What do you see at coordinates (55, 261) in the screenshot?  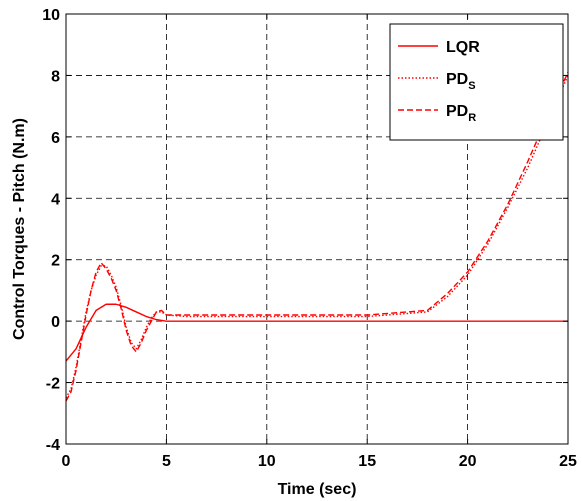 I see `y-tick-label: 2` at bounding box center [55, 261].